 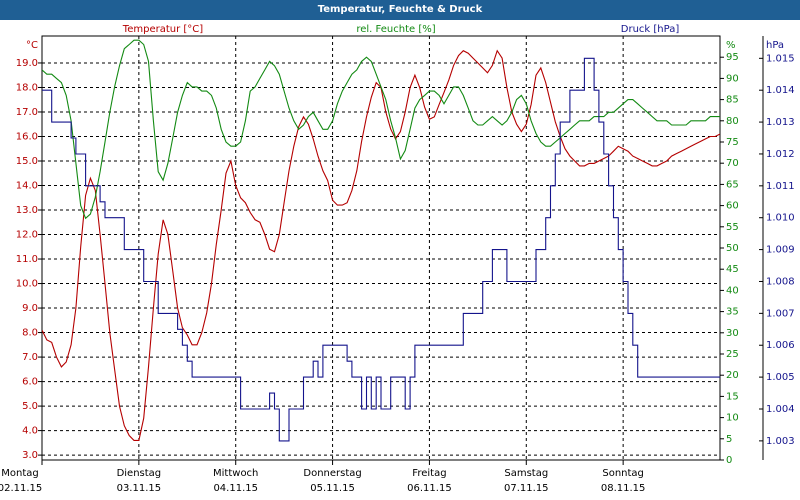 What do you see at coordinates (526, 473) in the screenshot?
I see `x-day-label: Samstag` at bounding box center [526, 473].